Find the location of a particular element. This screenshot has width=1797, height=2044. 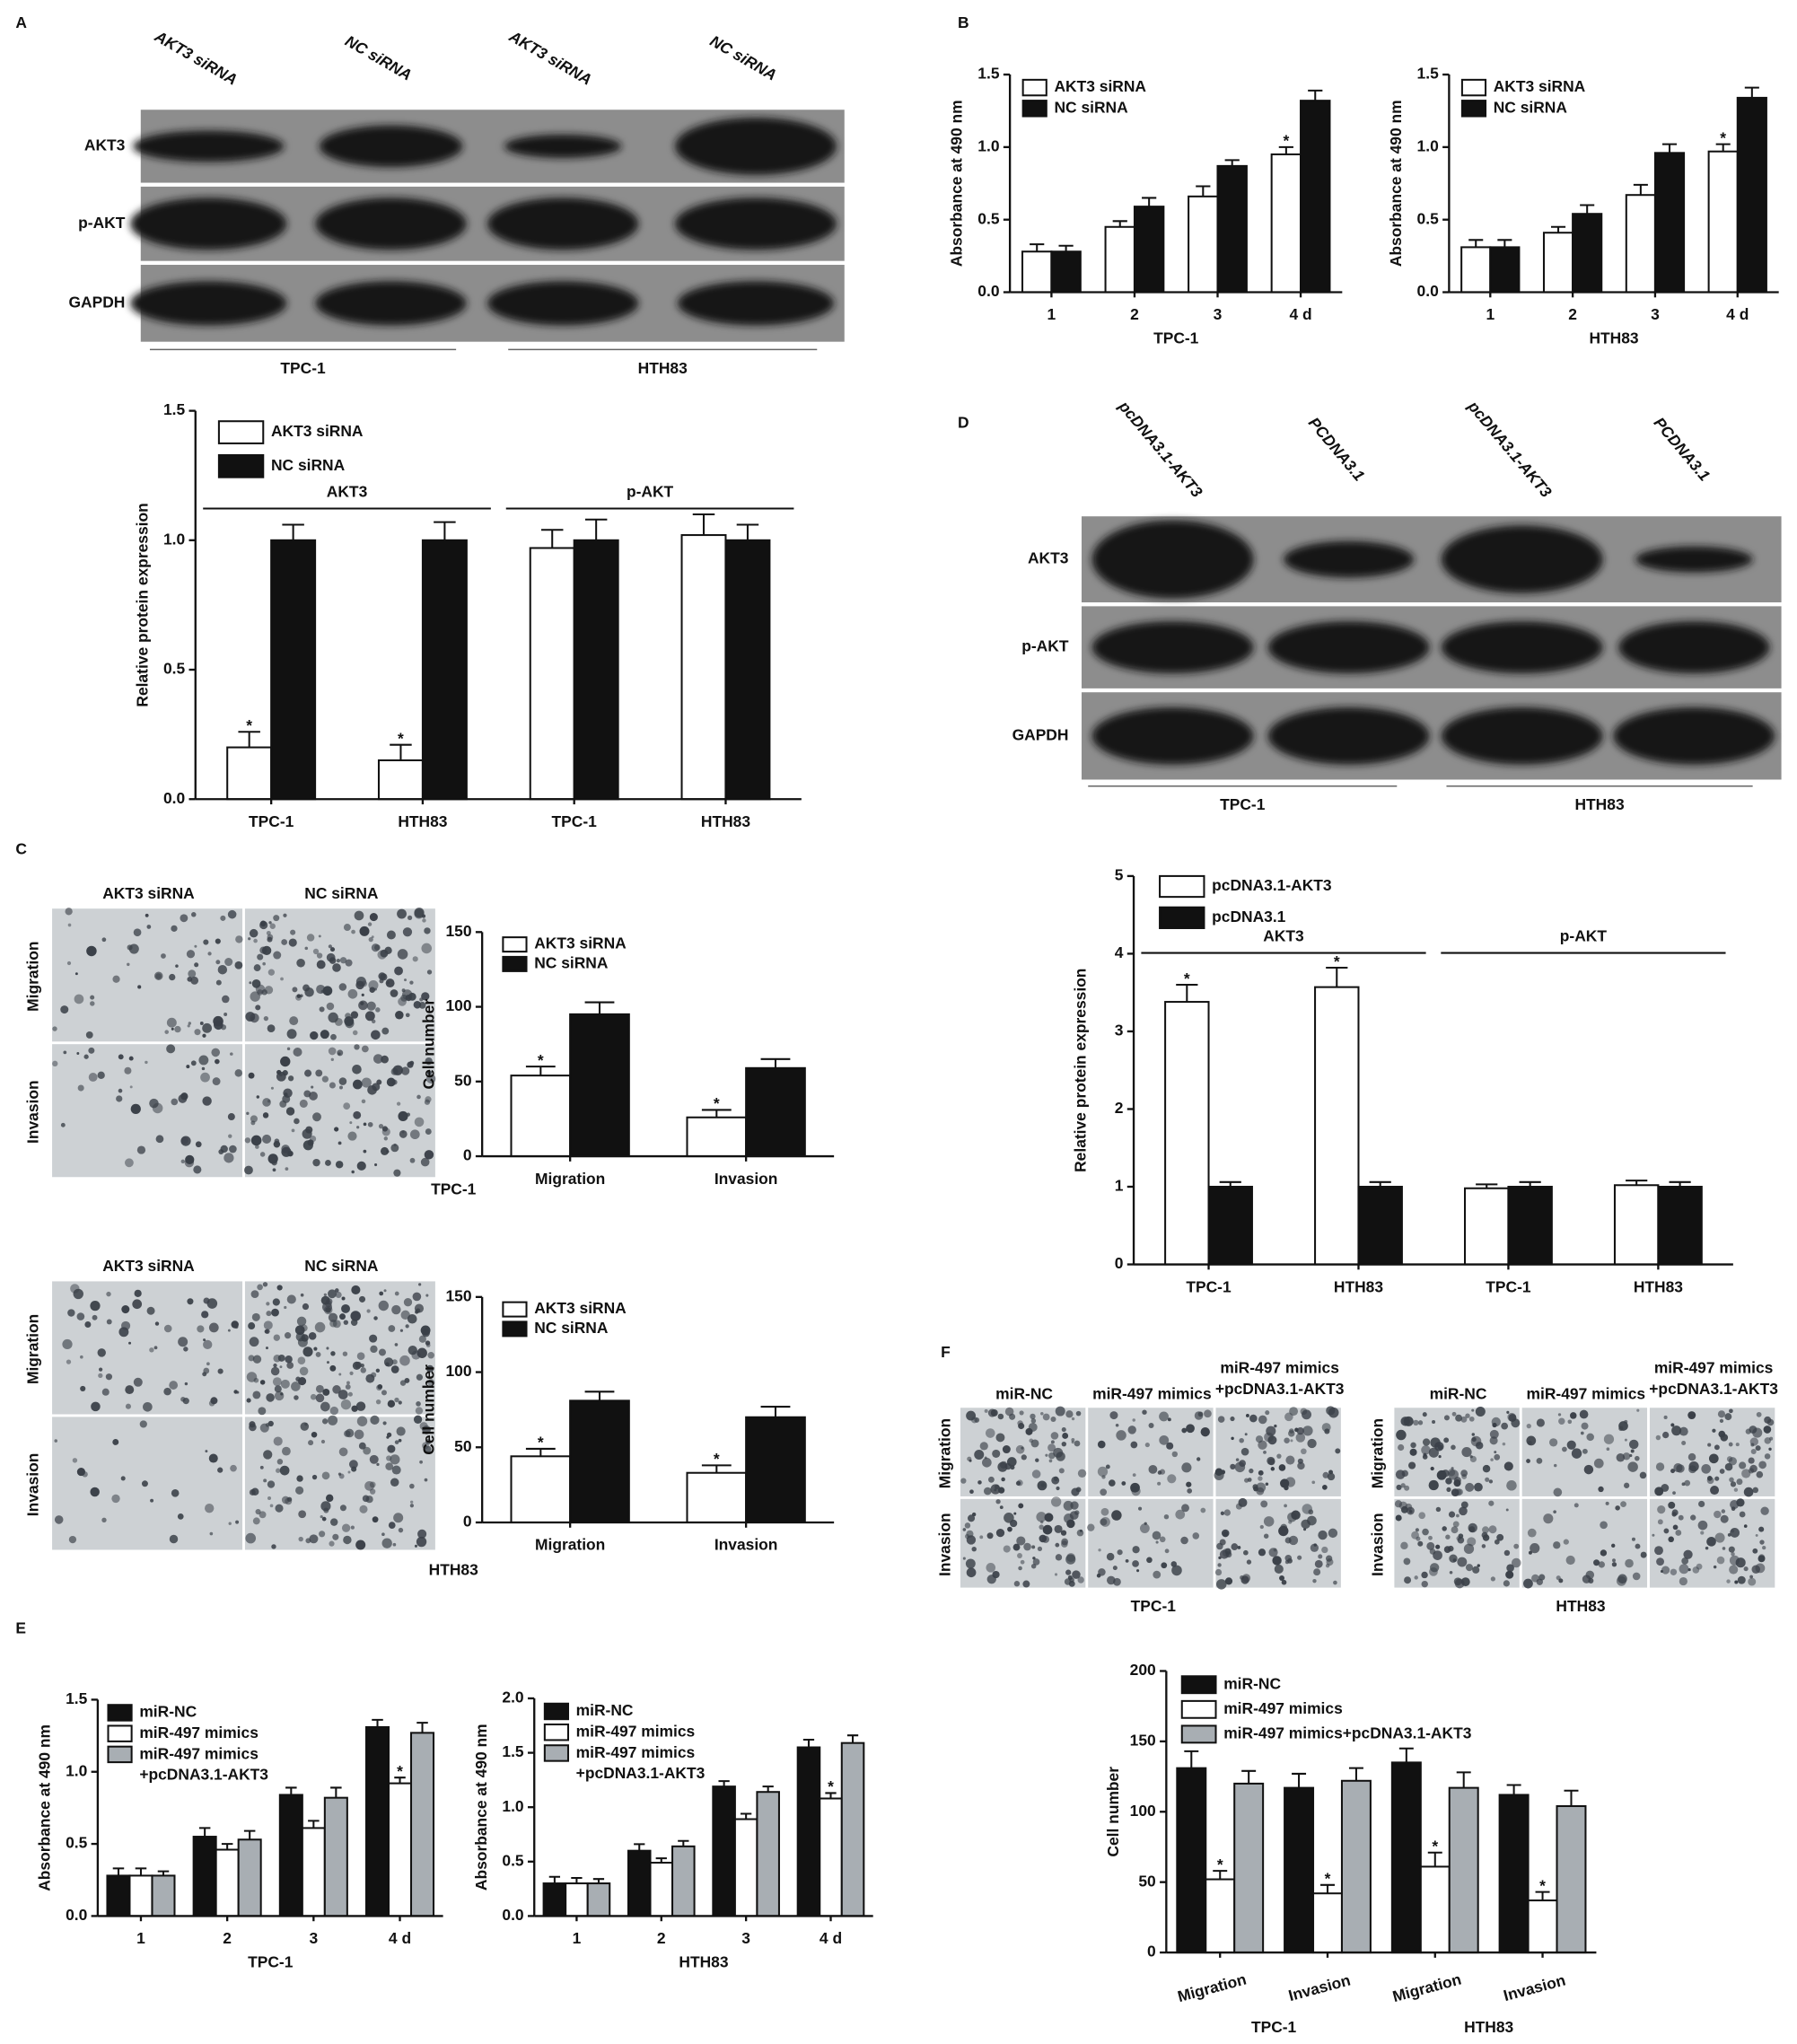

legend-label: miR-497 mimics+pcDNA3.1-AKT3 is located at coordinates (1347, 1733).